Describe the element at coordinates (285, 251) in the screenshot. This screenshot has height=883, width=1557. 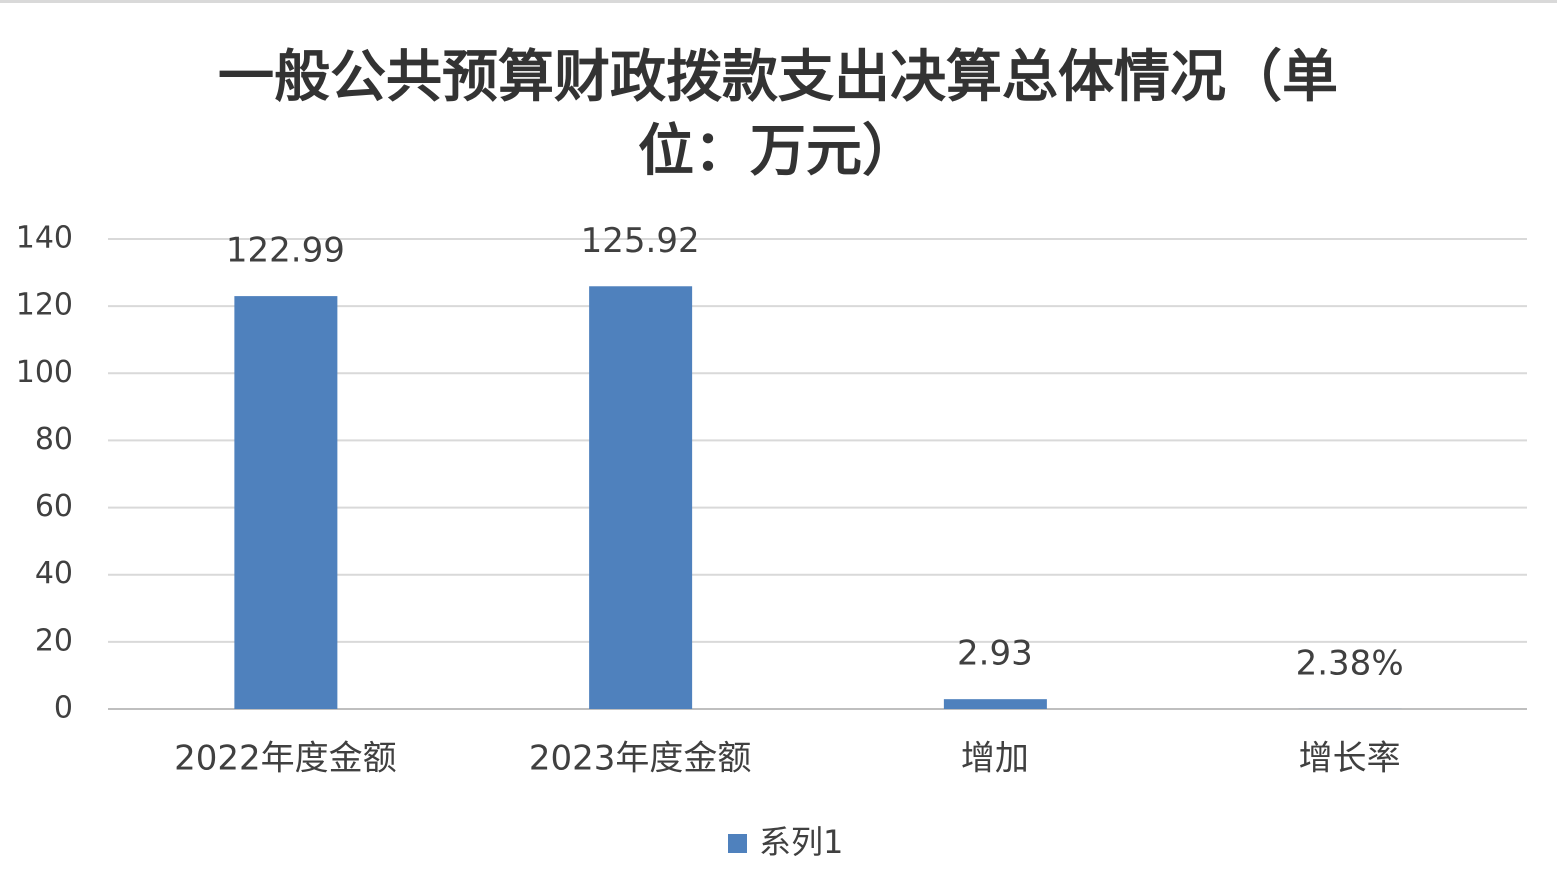
I see `data-label: 122.99` at that location.